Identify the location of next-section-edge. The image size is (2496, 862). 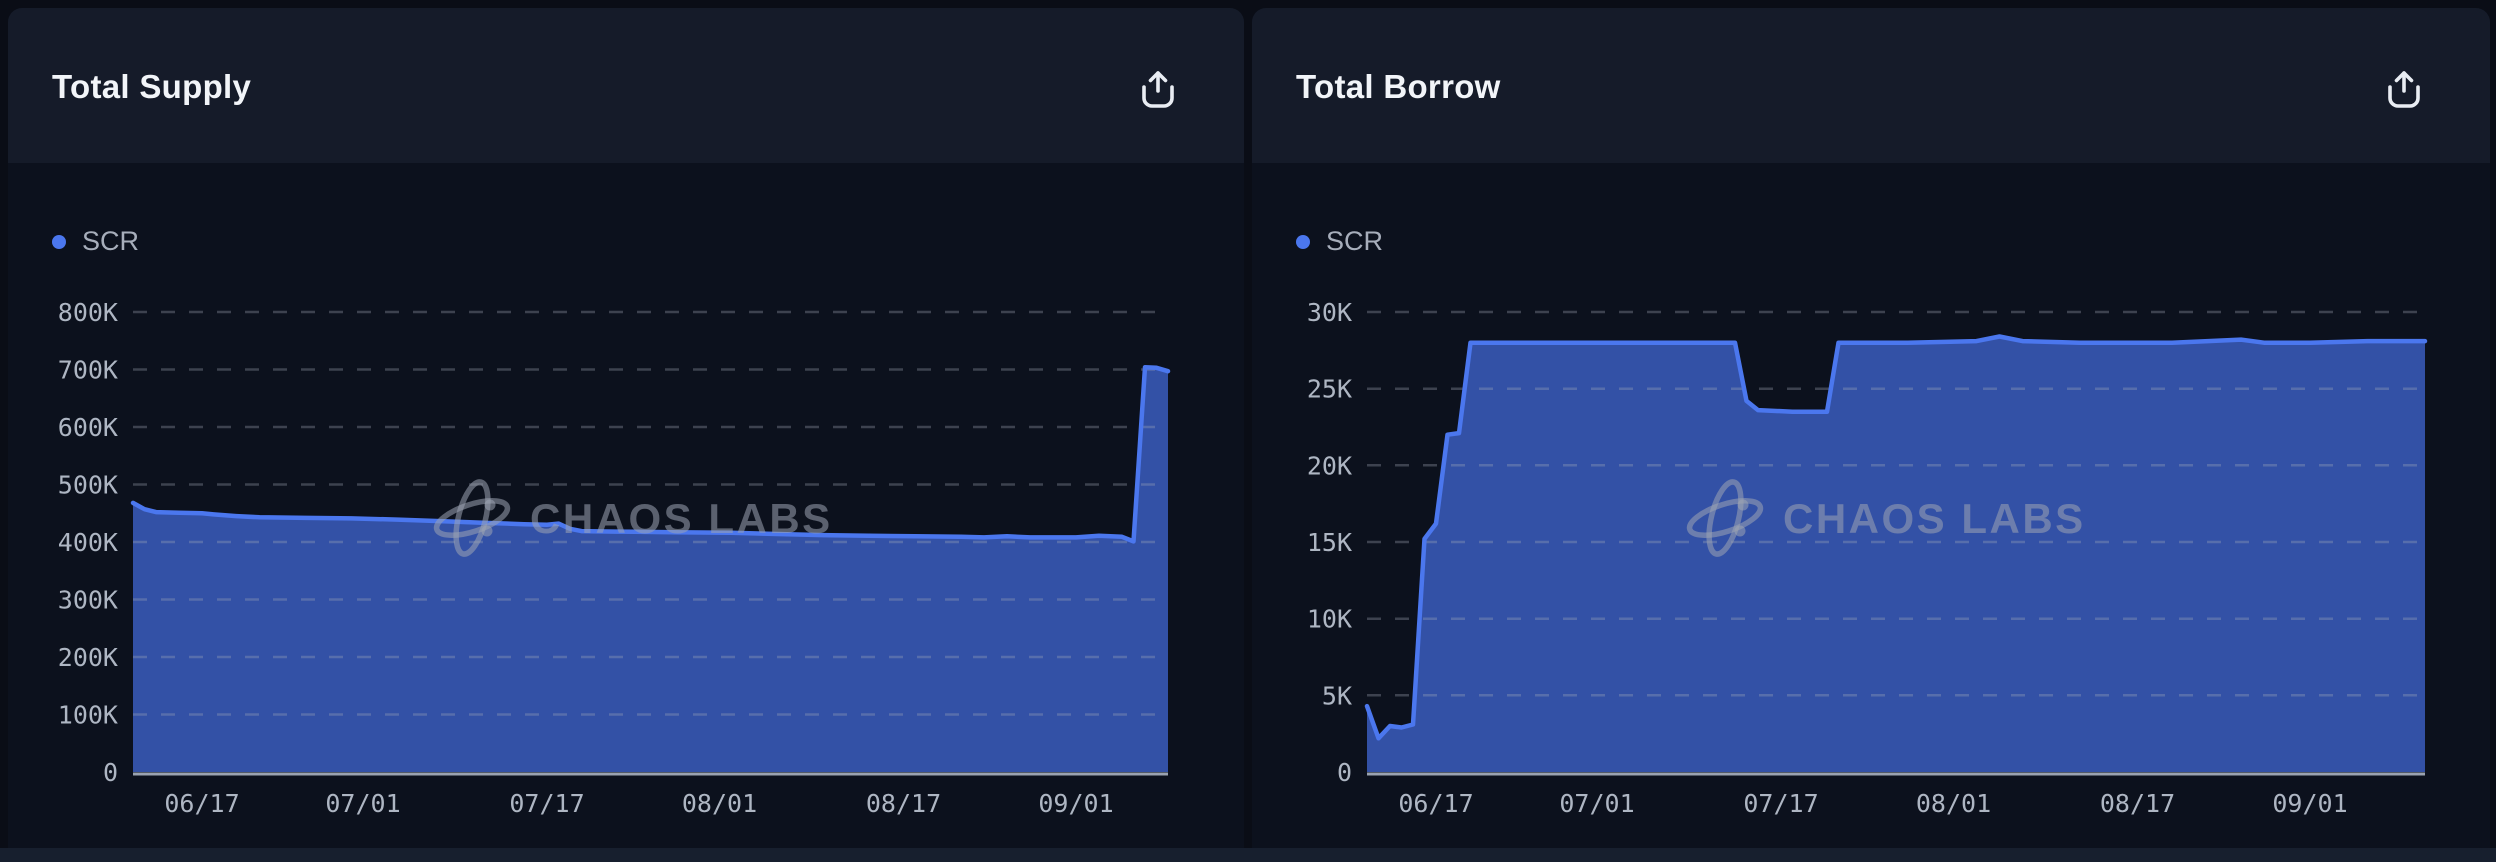
(1248, 855).